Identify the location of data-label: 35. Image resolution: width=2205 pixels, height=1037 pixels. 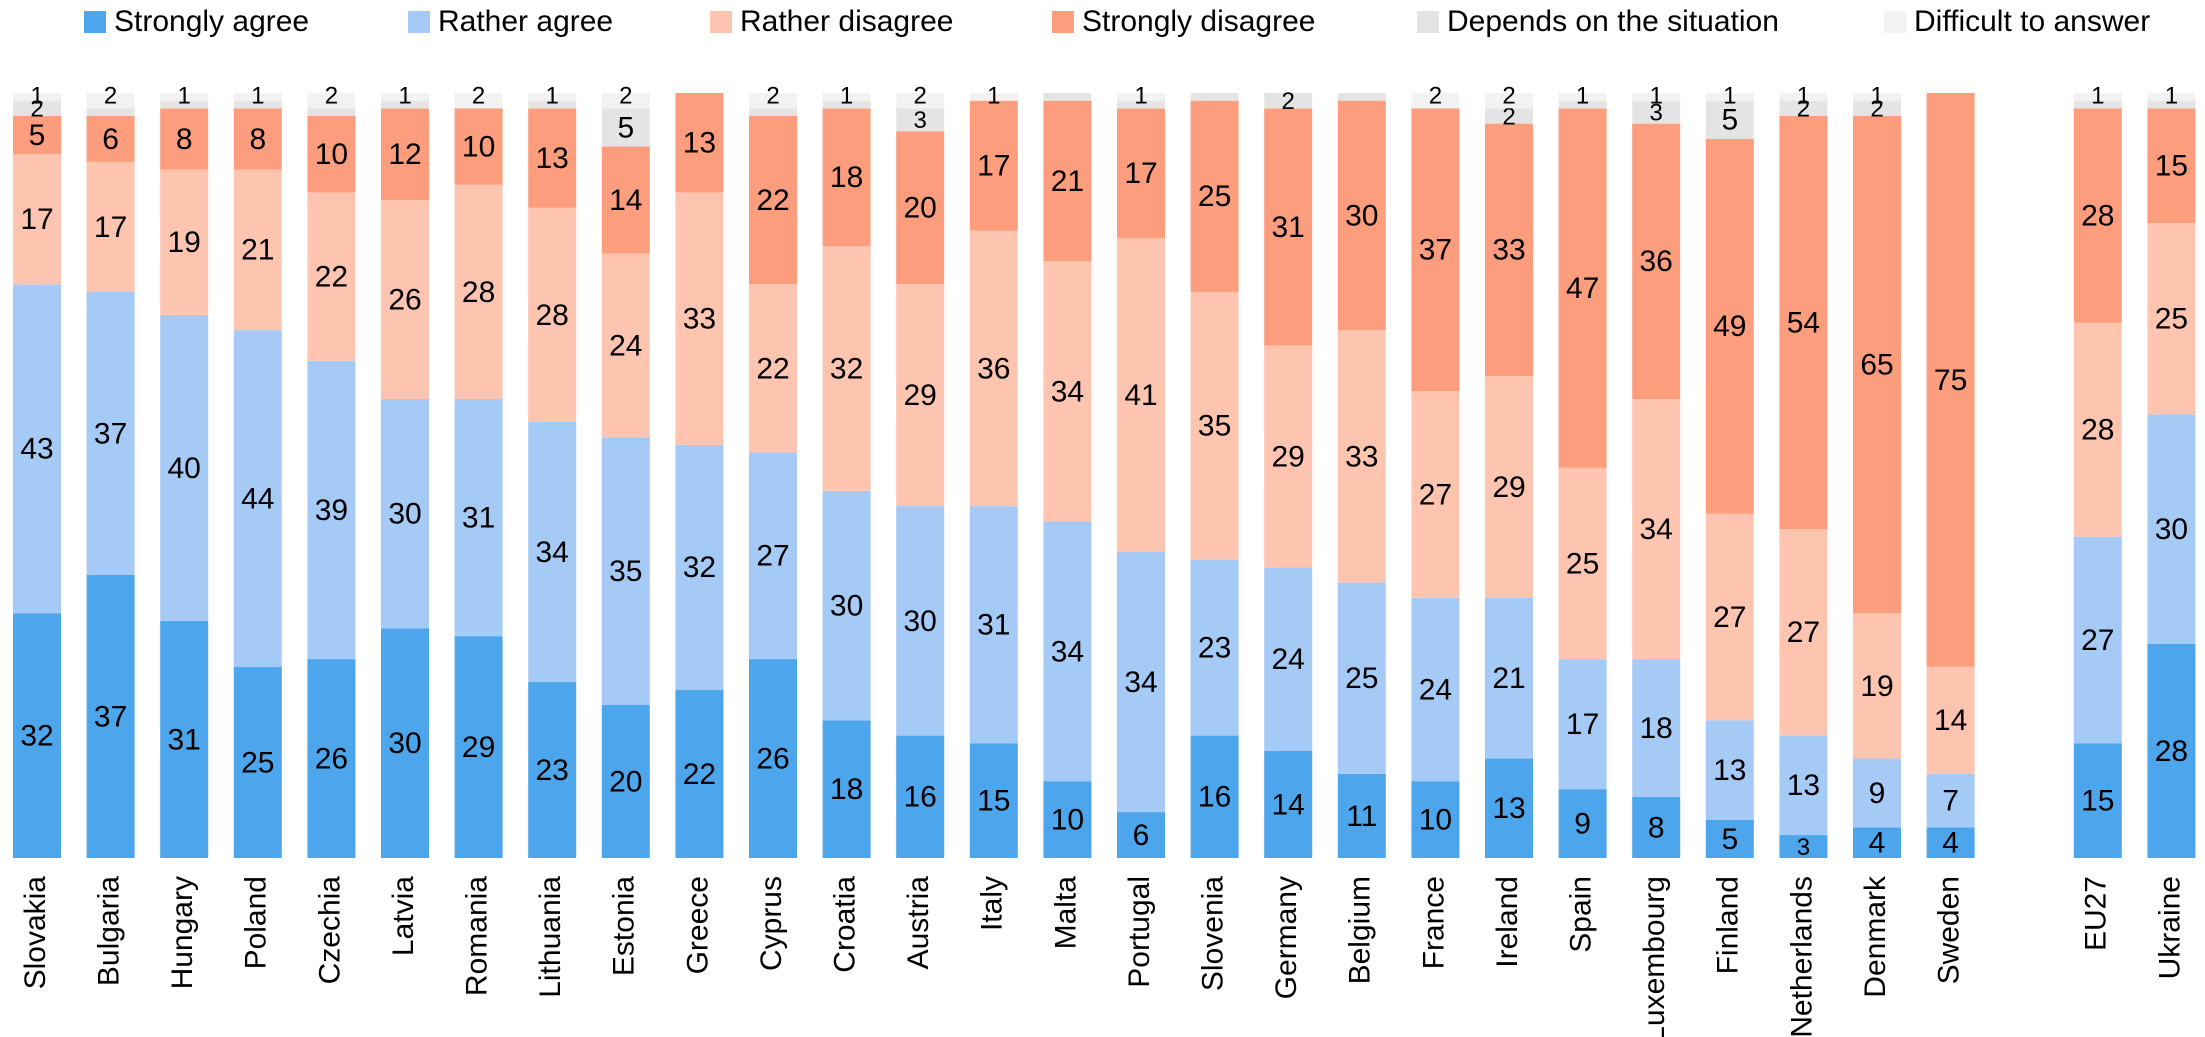
(625, 571).